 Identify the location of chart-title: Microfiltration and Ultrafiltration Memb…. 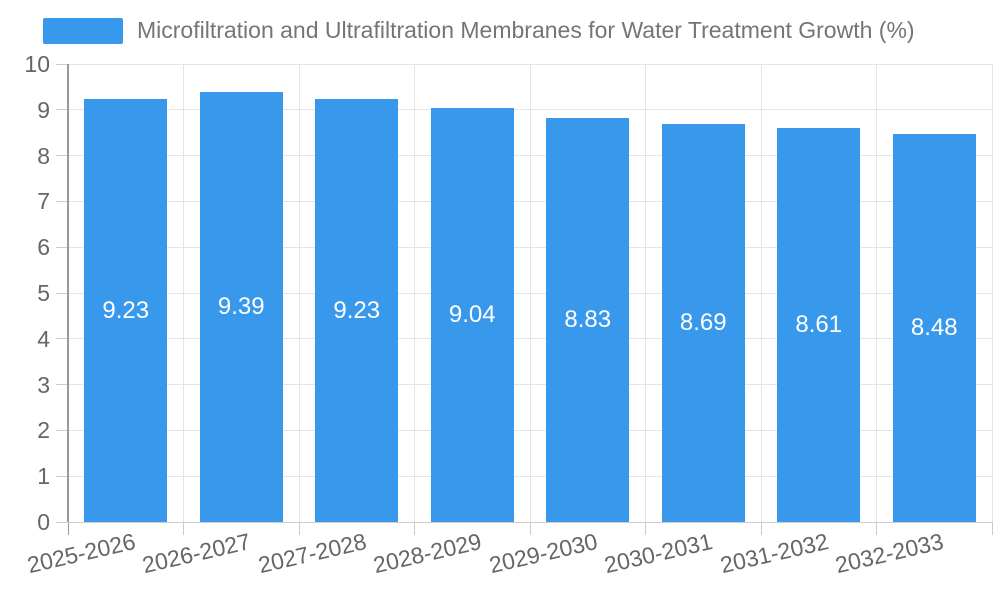
(526, 30).